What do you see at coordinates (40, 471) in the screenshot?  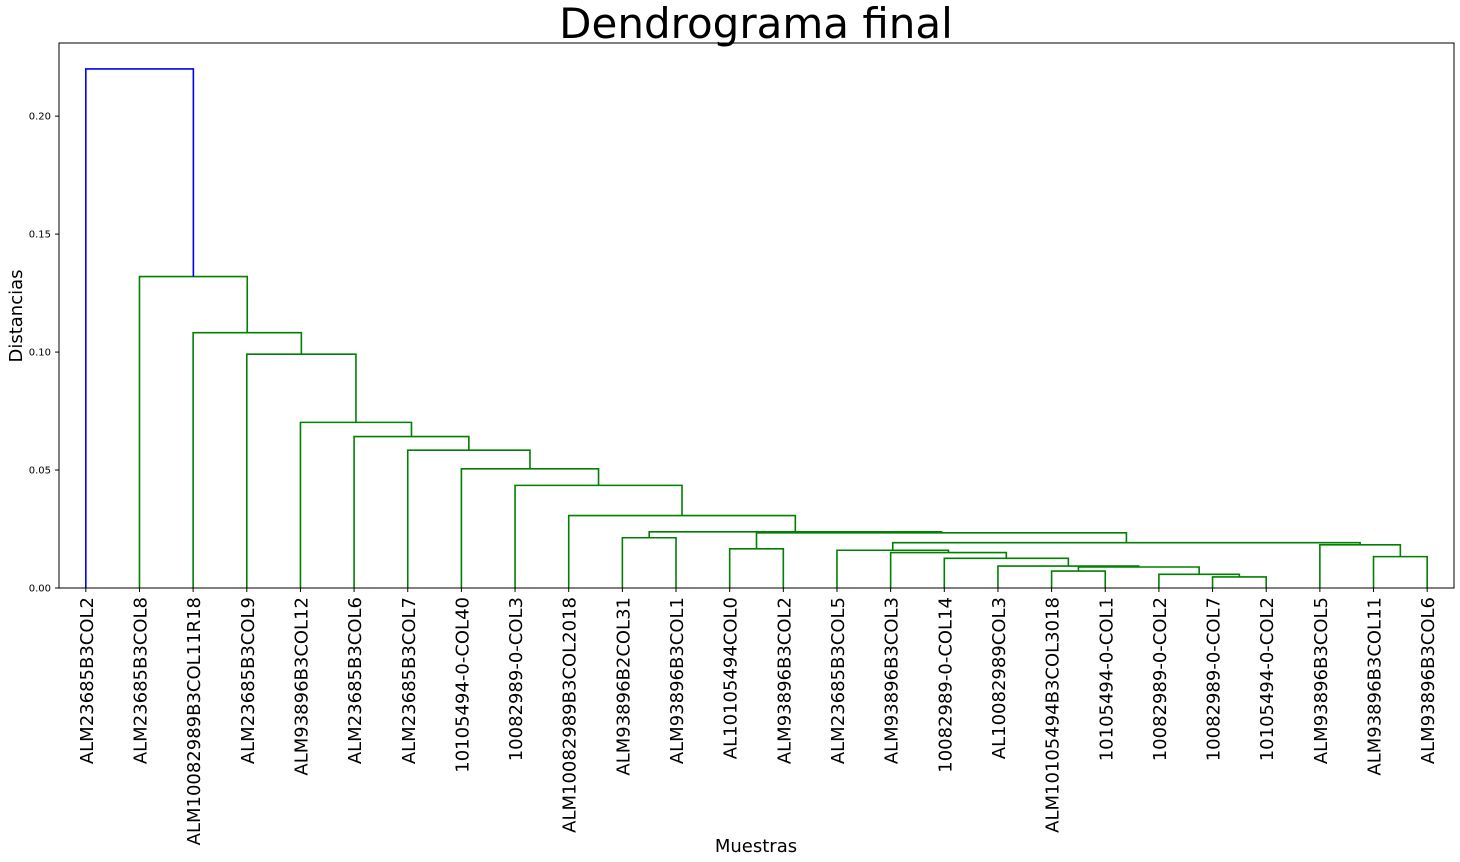 I see `y-tick-label: 0.05` at bounding box center [40, 471].